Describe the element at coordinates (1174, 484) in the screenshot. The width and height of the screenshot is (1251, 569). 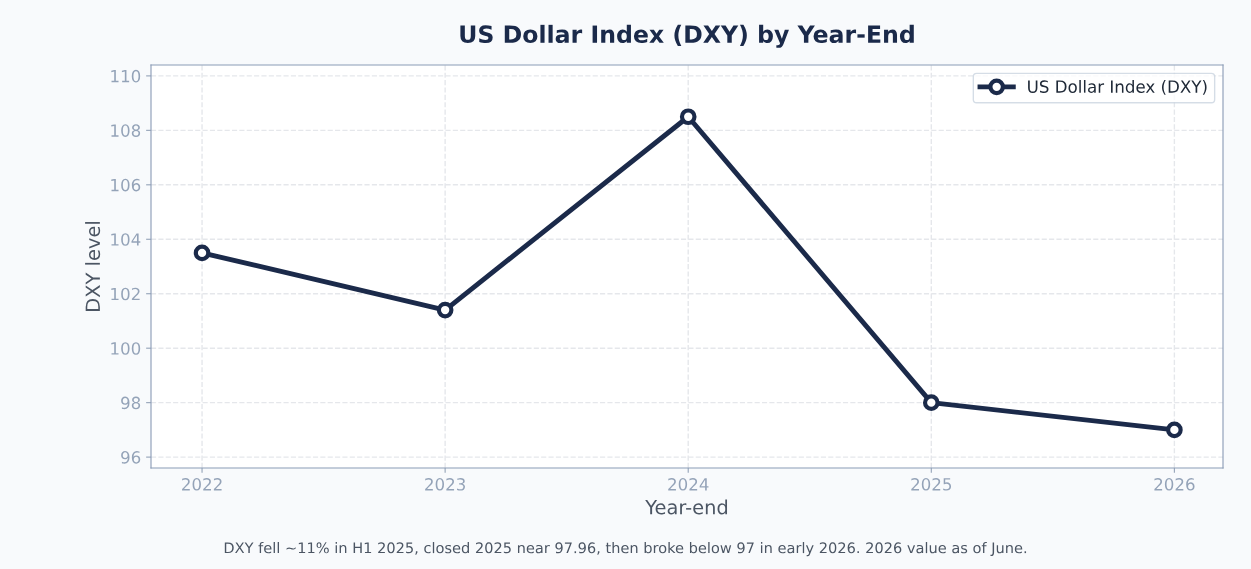
I see `x-tick-label: 2026` at that location.